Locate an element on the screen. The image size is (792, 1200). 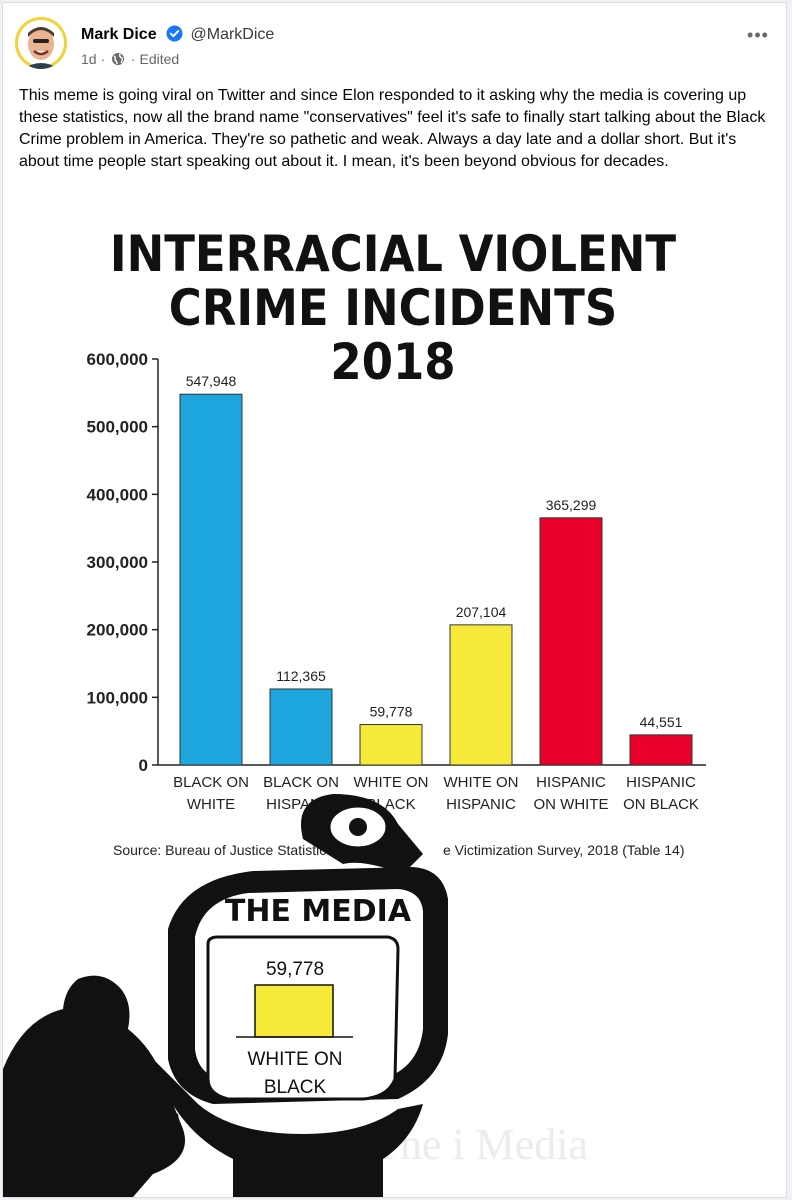
bar-value-label: 365,299 is located at coordinates (571, 505).